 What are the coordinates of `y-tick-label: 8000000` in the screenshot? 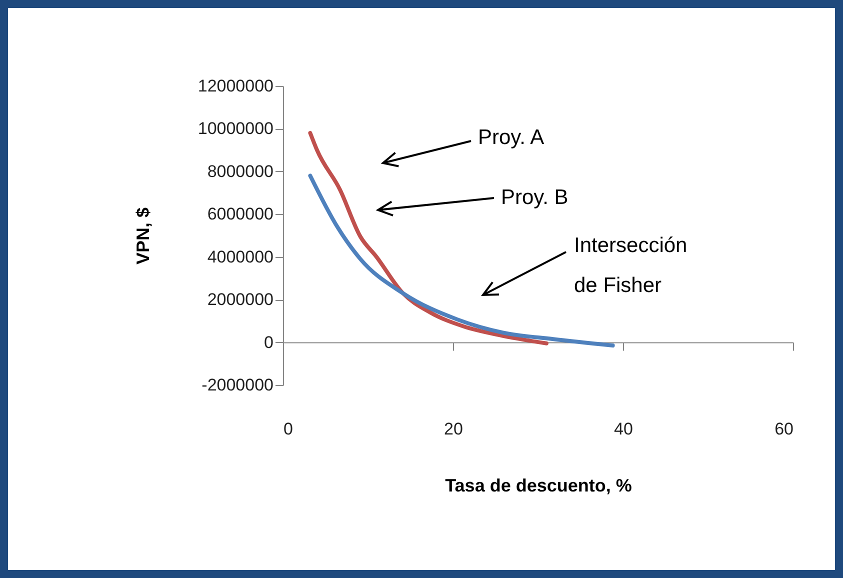 It's located at (240, 171).